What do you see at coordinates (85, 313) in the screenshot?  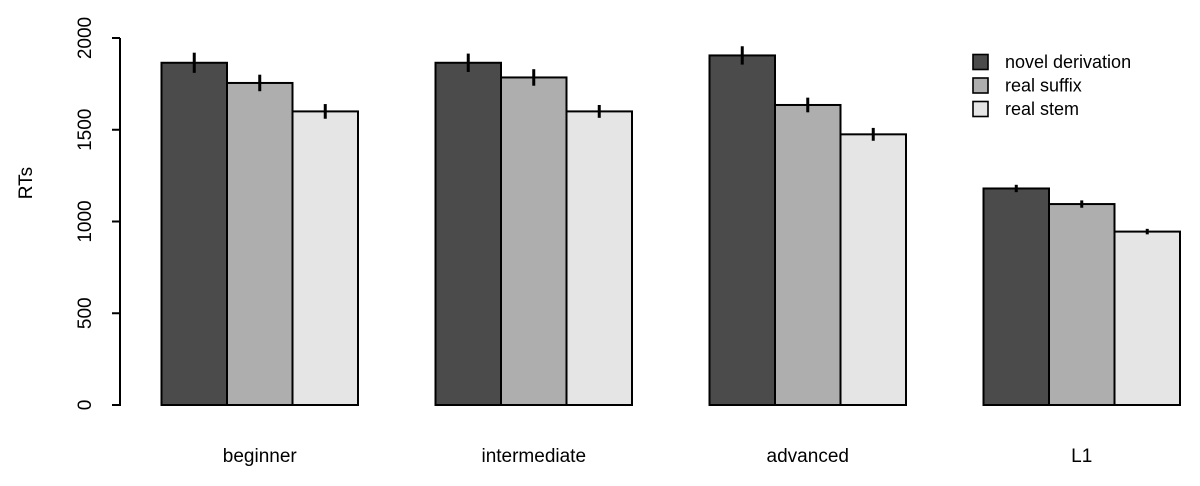 I see `y-tick-label: 500` at bounding box center [85, 313].